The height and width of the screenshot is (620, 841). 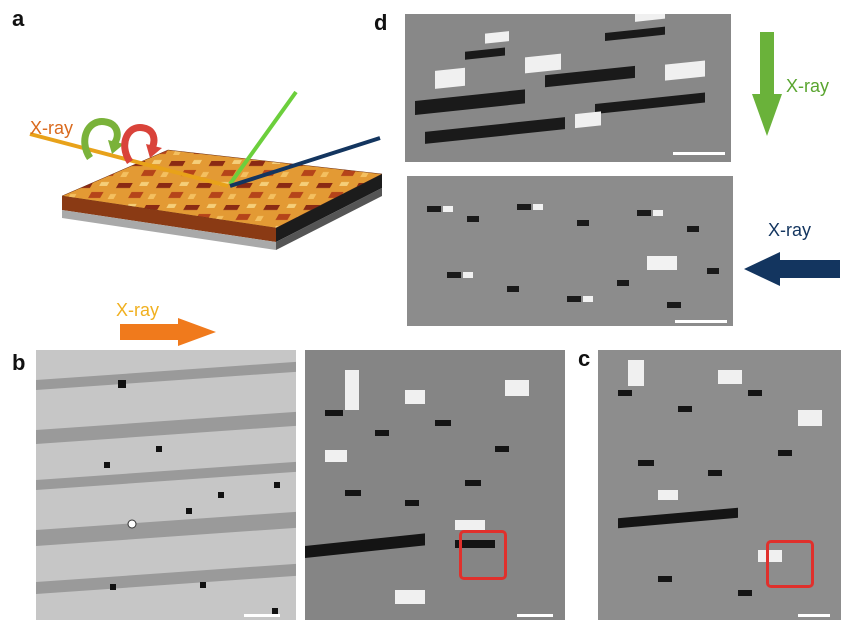 What do you see at coordinates (568, 88) in the screenshot?
I see `xpeem-image-d-top` at bounding box center [568, 88].